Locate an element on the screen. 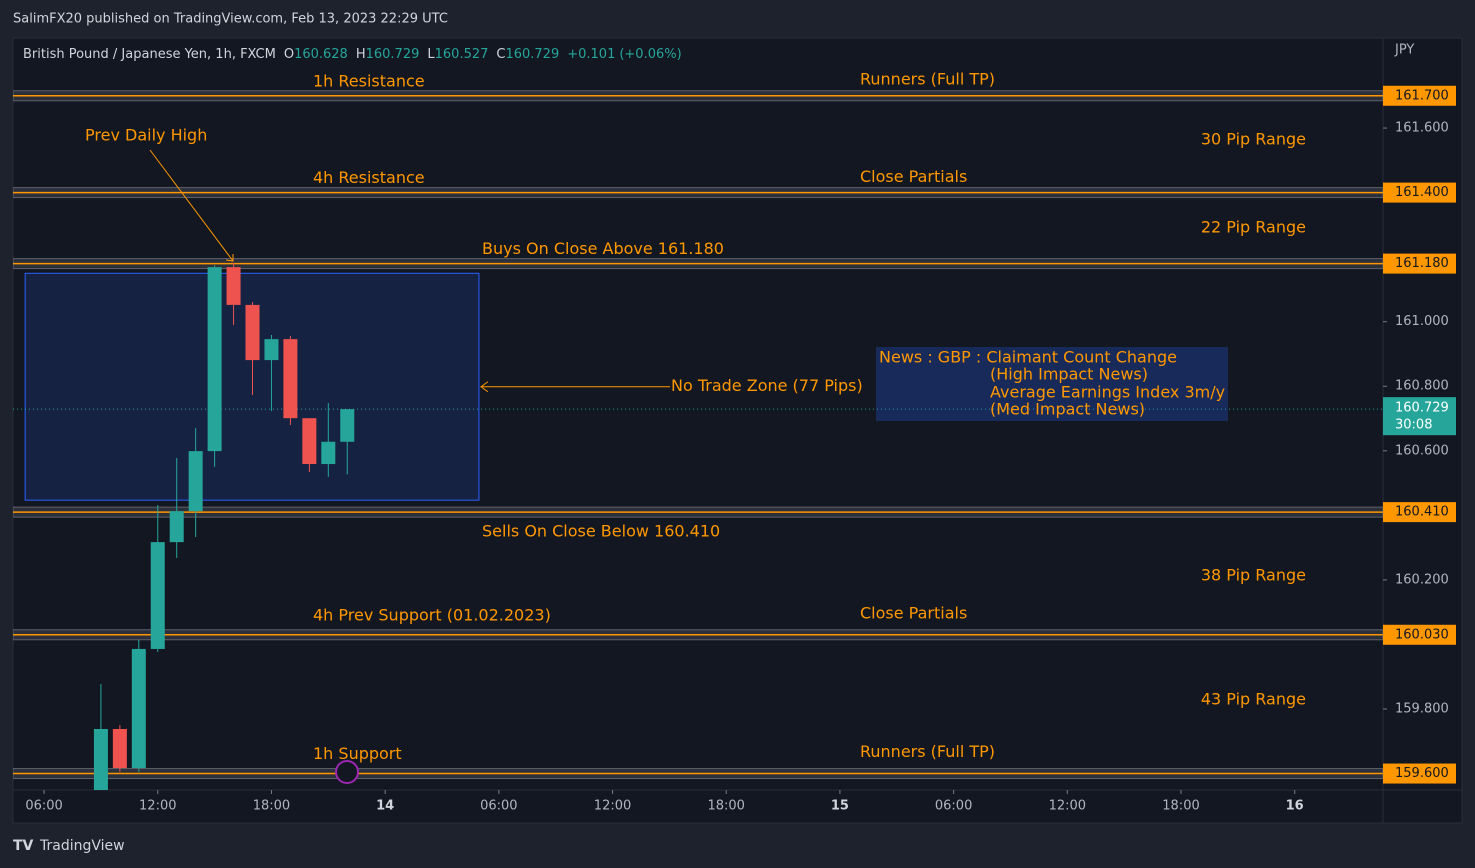 The image size is (1475, 868). prev-high-label: Prev Daily High is located at coordinates (146, 135).